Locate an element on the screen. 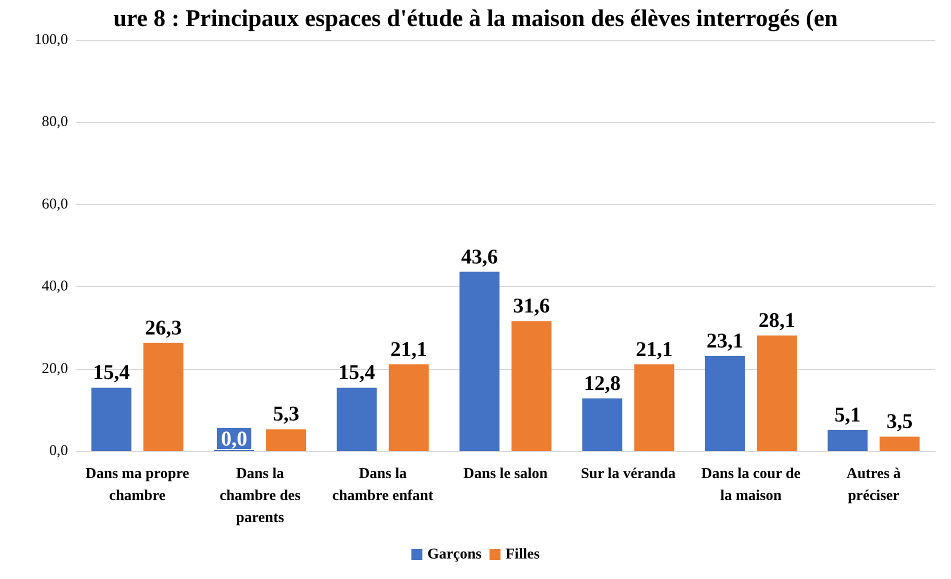  data-label: 0,0 is located at coordinates (234, 438).